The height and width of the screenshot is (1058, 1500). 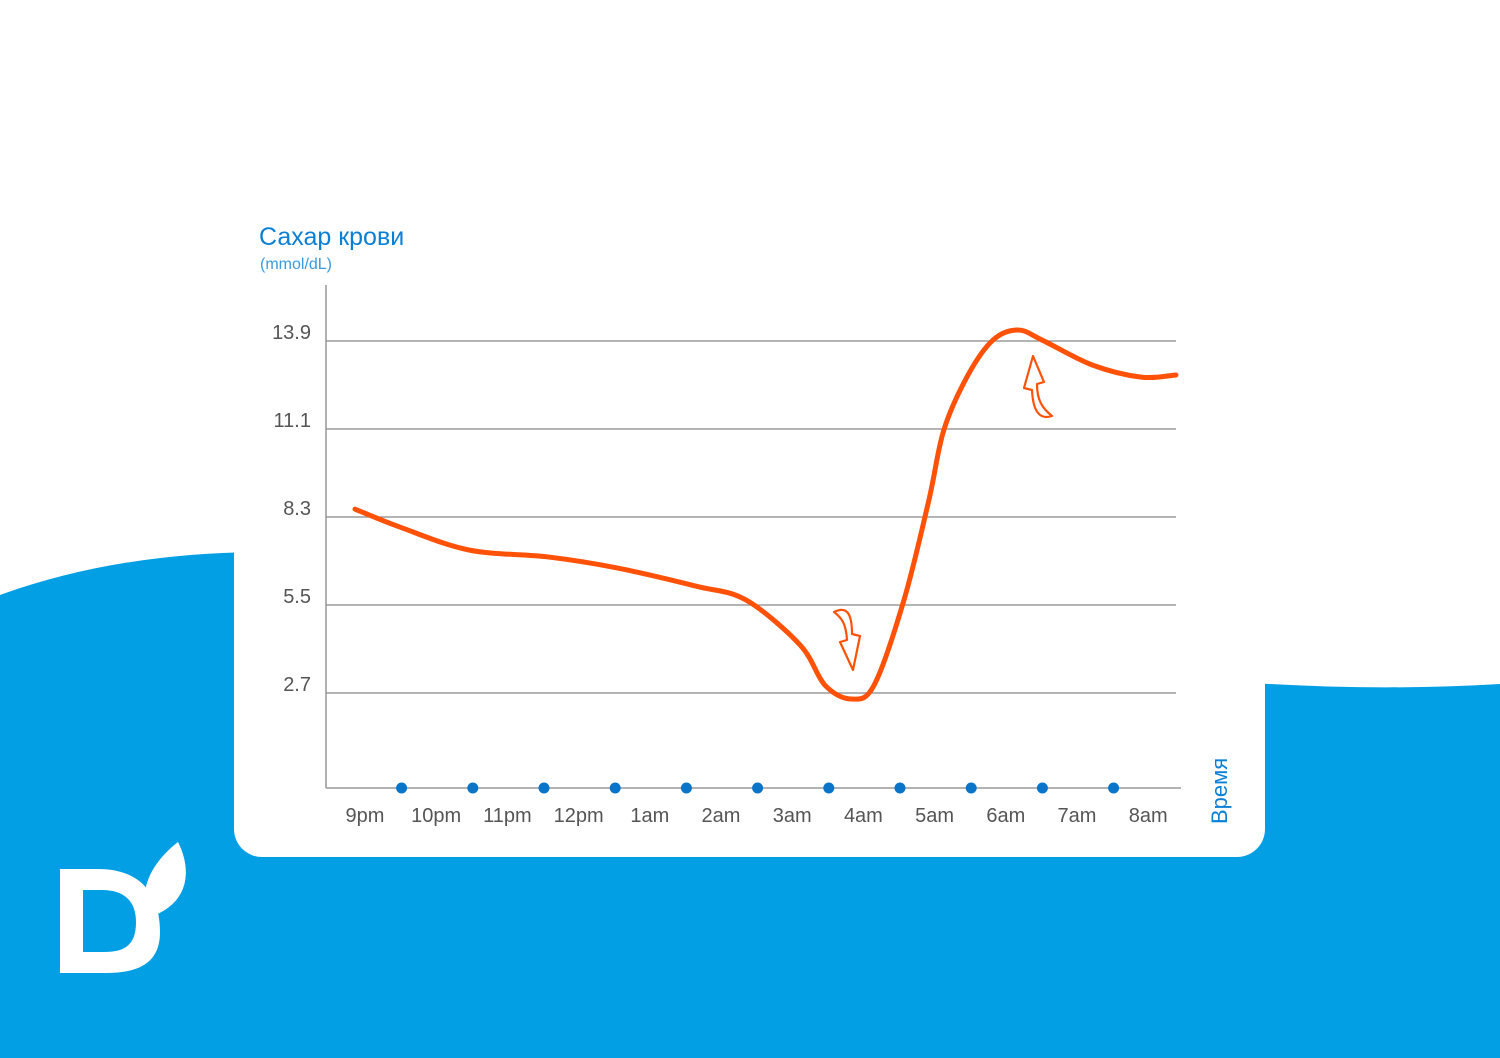 I want to click on x-tick-label: 5am, so click(x=934, y=816).